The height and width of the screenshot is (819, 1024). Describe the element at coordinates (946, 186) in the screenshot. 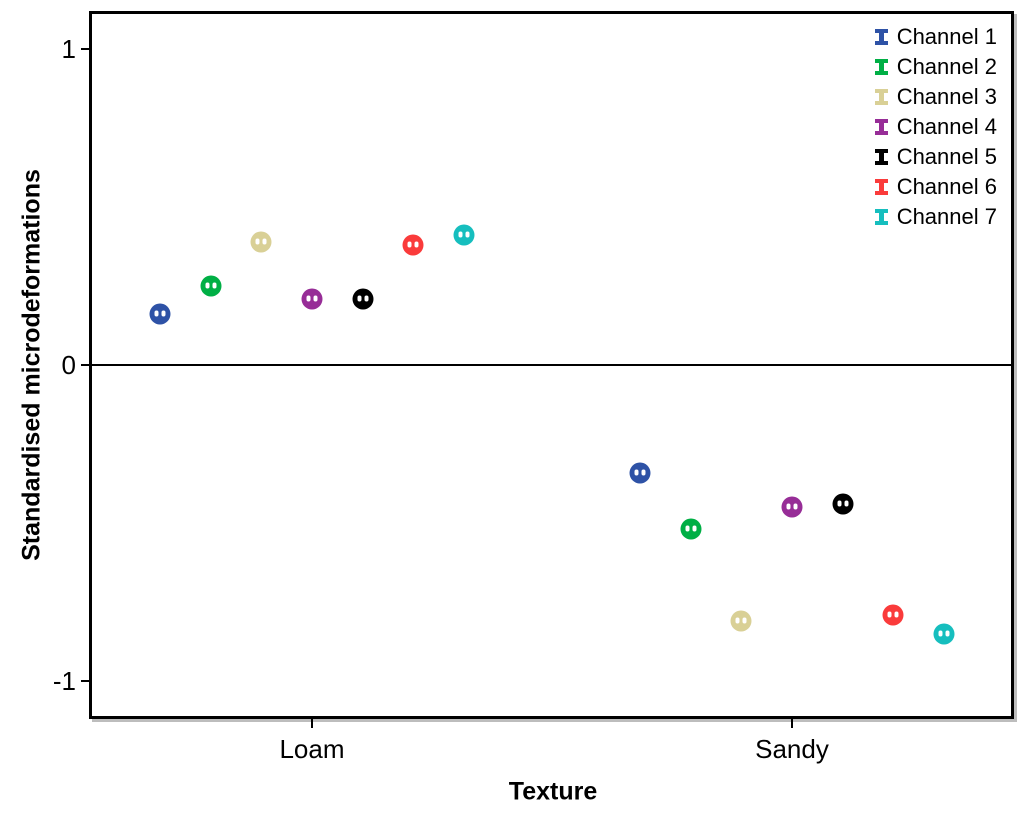

I see `legend-label: Channel 6` at that location.